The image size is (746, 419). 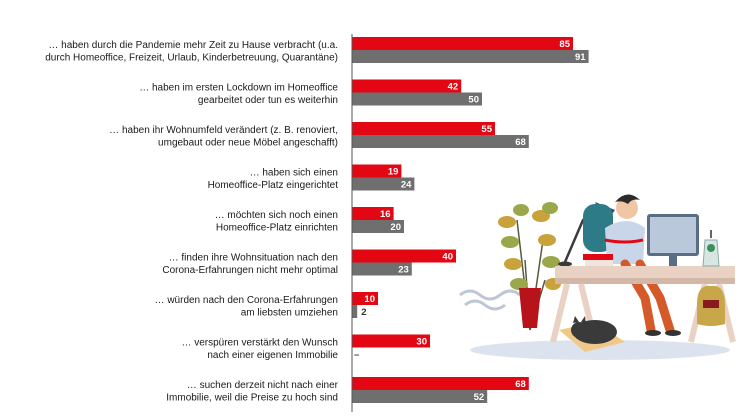 What do you see at coordinates (393, 171) in the screenshot?
I see `data-label: 19` at bounding box center [393, 171].